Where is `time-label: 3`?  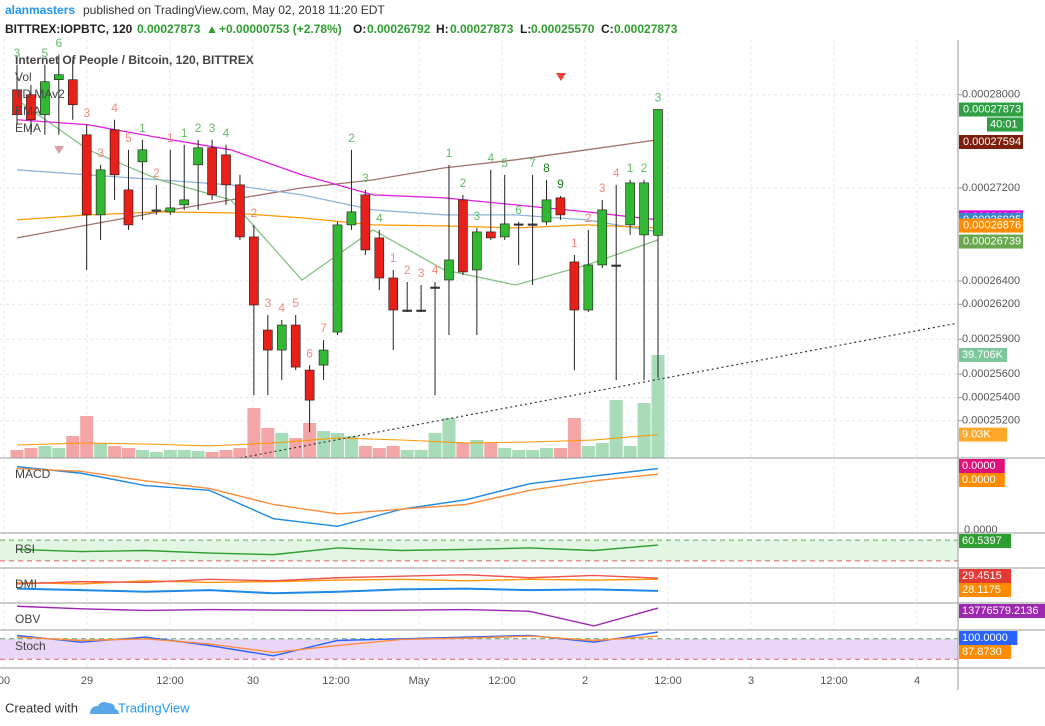
time-label: 3 is located at coordinates (751, 681).